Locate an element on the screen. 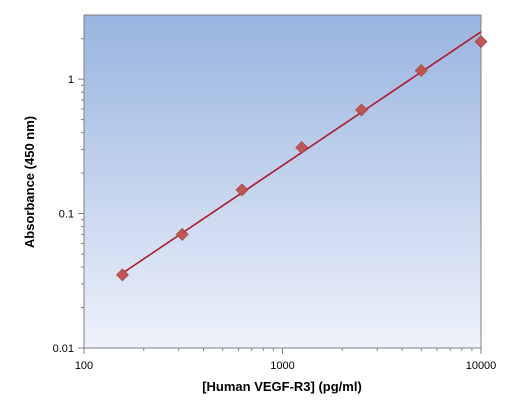  y-axis-title: Absorbance (450 nm) is located at coordinates (29, 182).